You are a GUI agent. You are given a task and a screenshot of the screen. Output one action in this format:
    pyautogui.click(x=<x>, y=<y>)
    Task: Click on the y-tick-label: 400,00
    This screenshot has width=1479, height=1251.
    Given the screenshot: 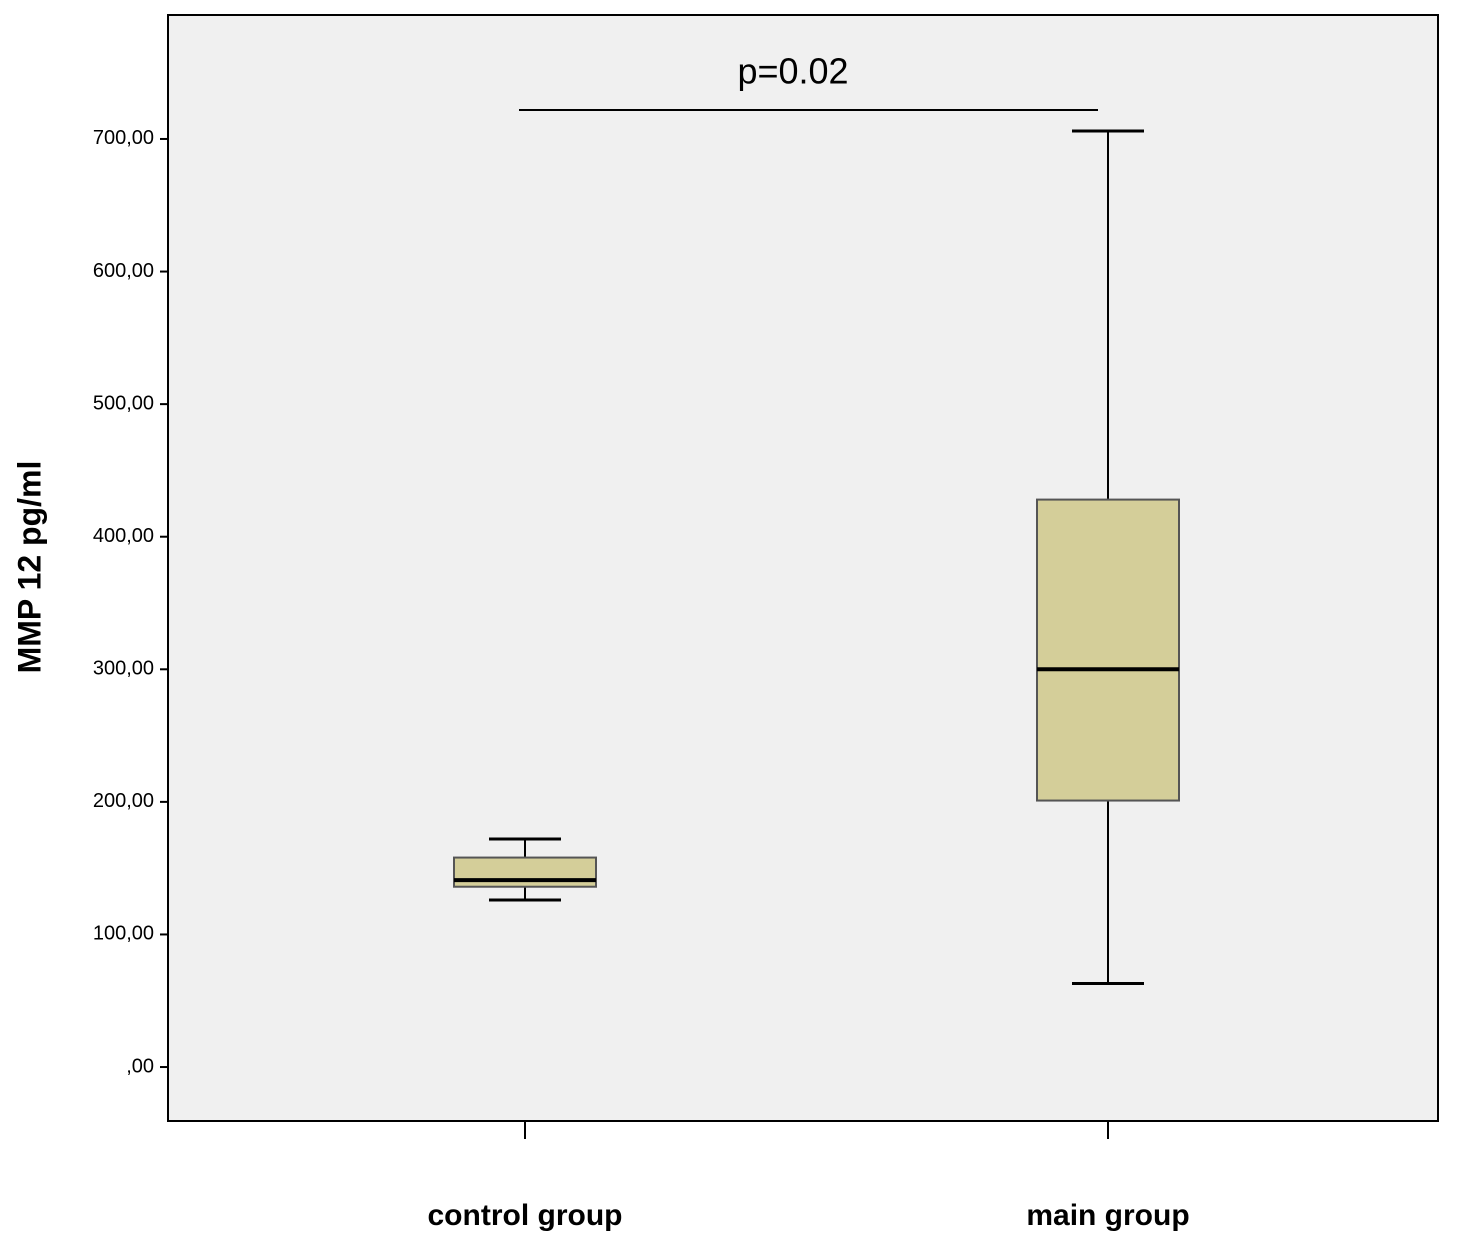 What is the action you would take?
    pyautogui.click(x=123, y=536)
    